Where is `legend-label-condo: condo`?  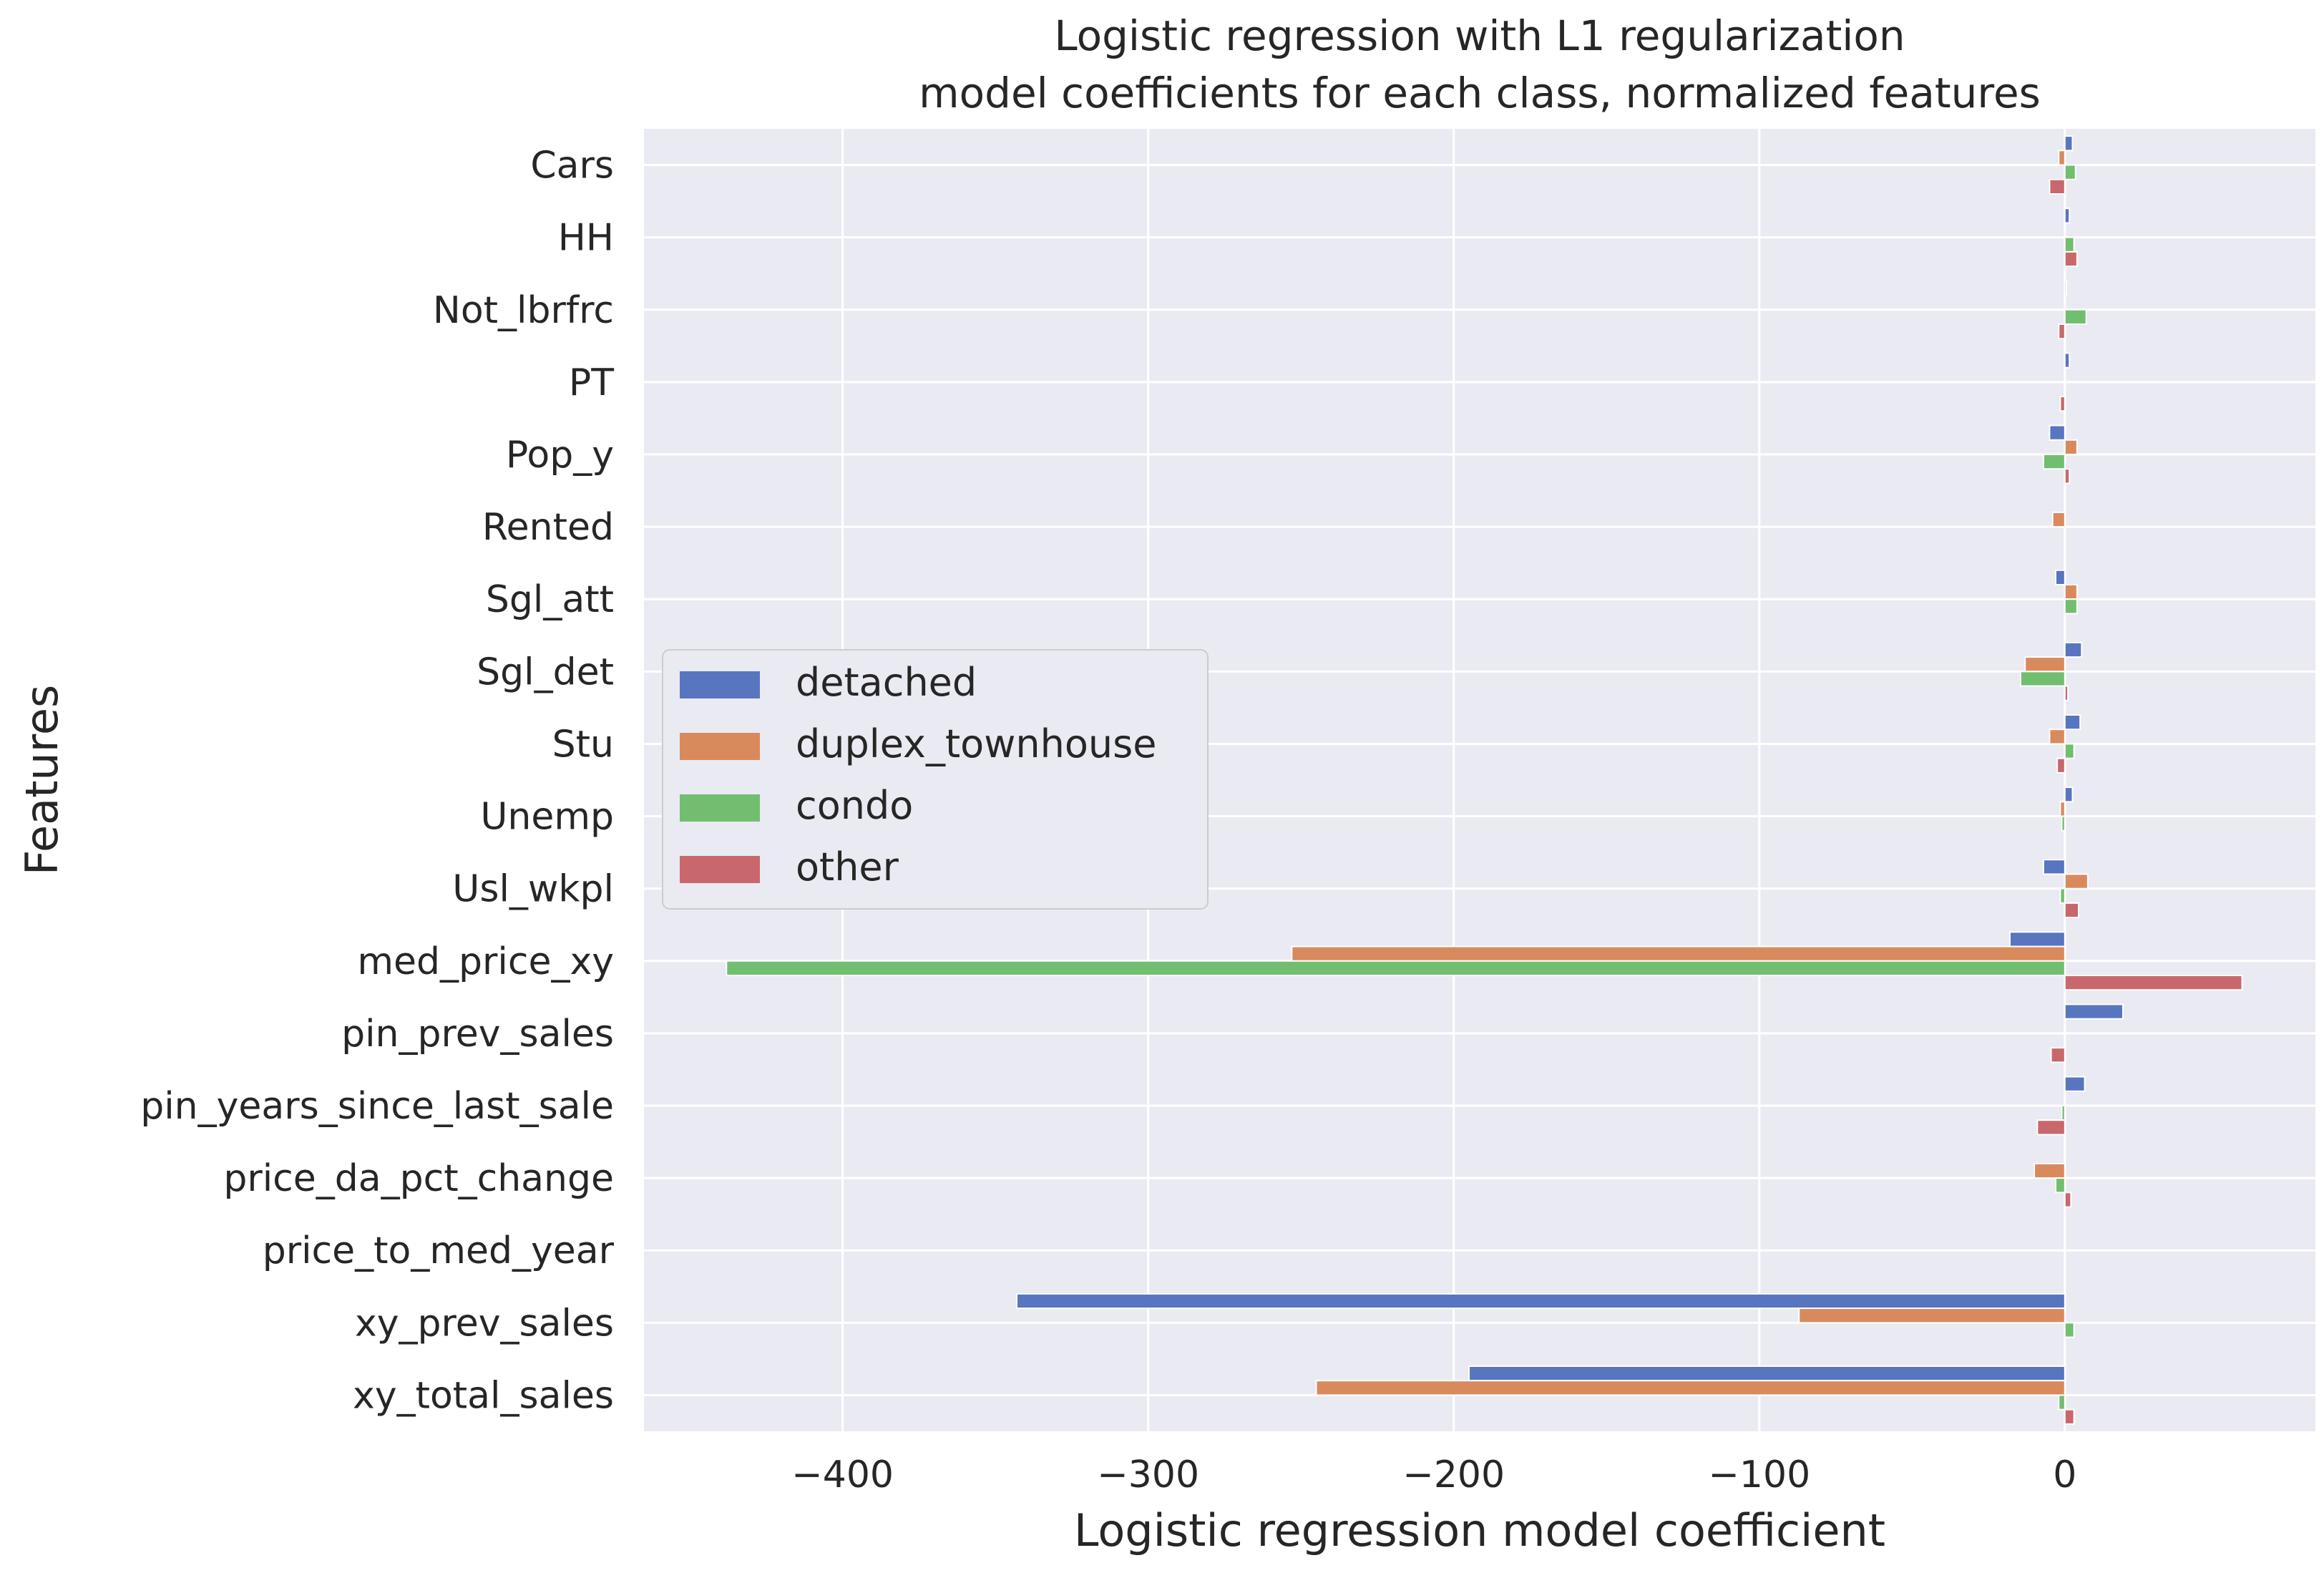
legend-label-condo: condo is located at coordinates (855, 805).